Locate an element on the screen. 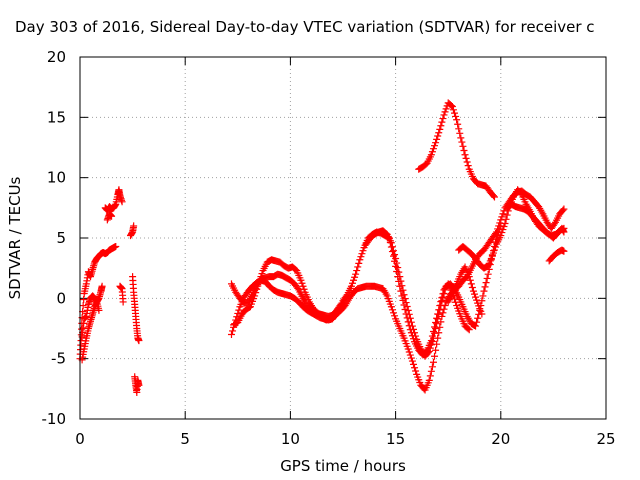 This screenshot has width=640, height=480. y-tick-label: 15 is located at coordinates (56, 117).